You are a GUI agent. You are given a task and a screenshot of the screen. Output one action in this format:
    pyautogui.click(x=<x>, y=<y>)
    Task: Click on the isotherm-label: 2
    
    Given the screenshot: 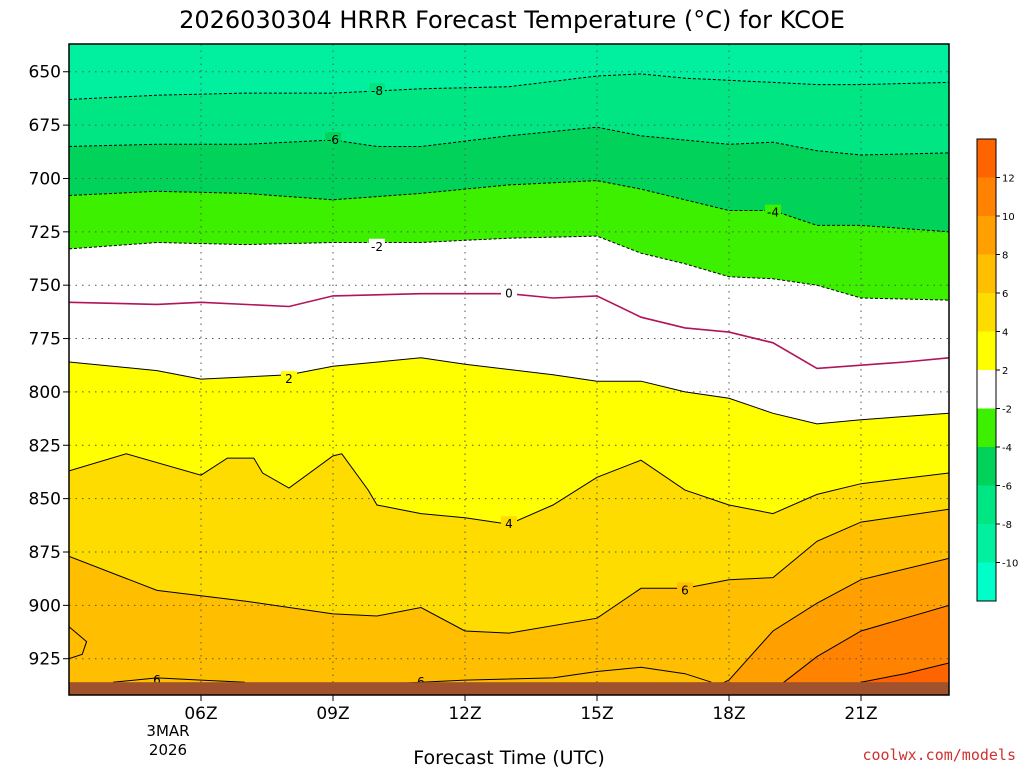 What is the action you would take?
    pyautogui.click(x=289, y=379)
    